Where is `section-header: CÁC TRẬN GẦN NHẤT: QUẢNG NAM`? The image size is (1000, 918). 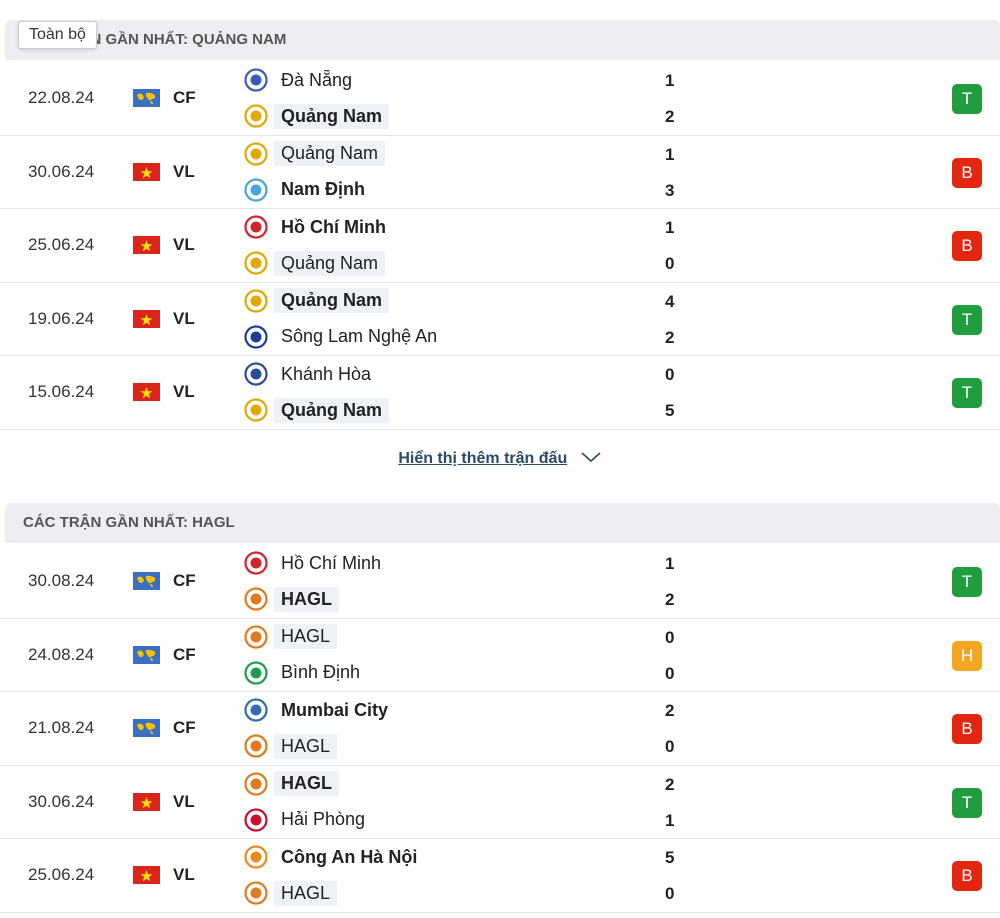 section-header: CÁC TRẬN GẦN NHẤT: QUẢNG NAM is located at coordinates (502, 40).